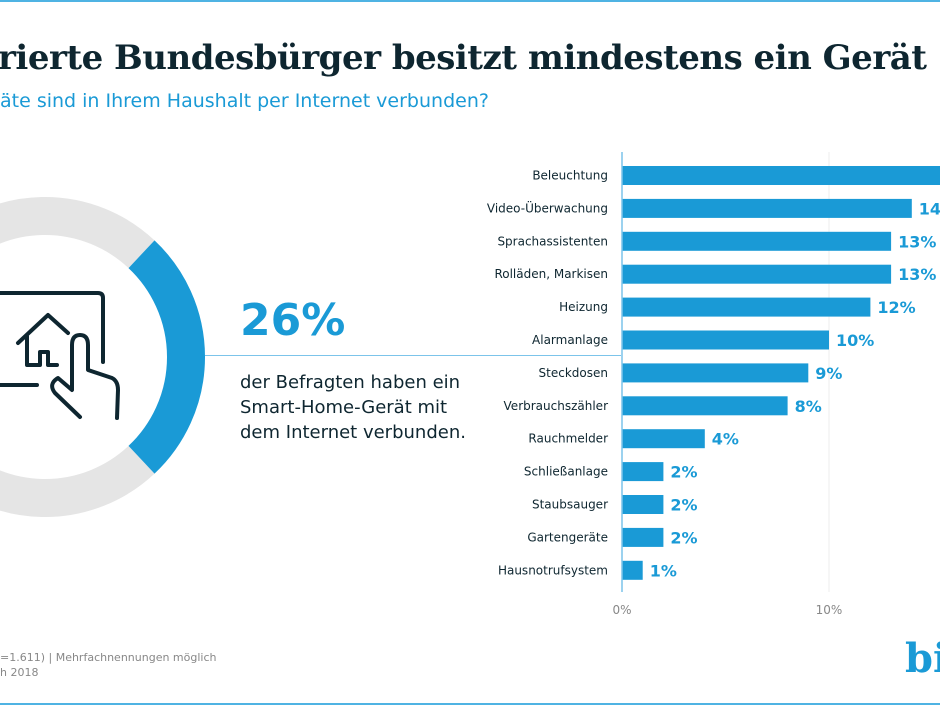 The height and width of the screenshot is (705, 940). Describe the element at coordinates (470, 1) in the screenshot. I see `top-rule` at that location.